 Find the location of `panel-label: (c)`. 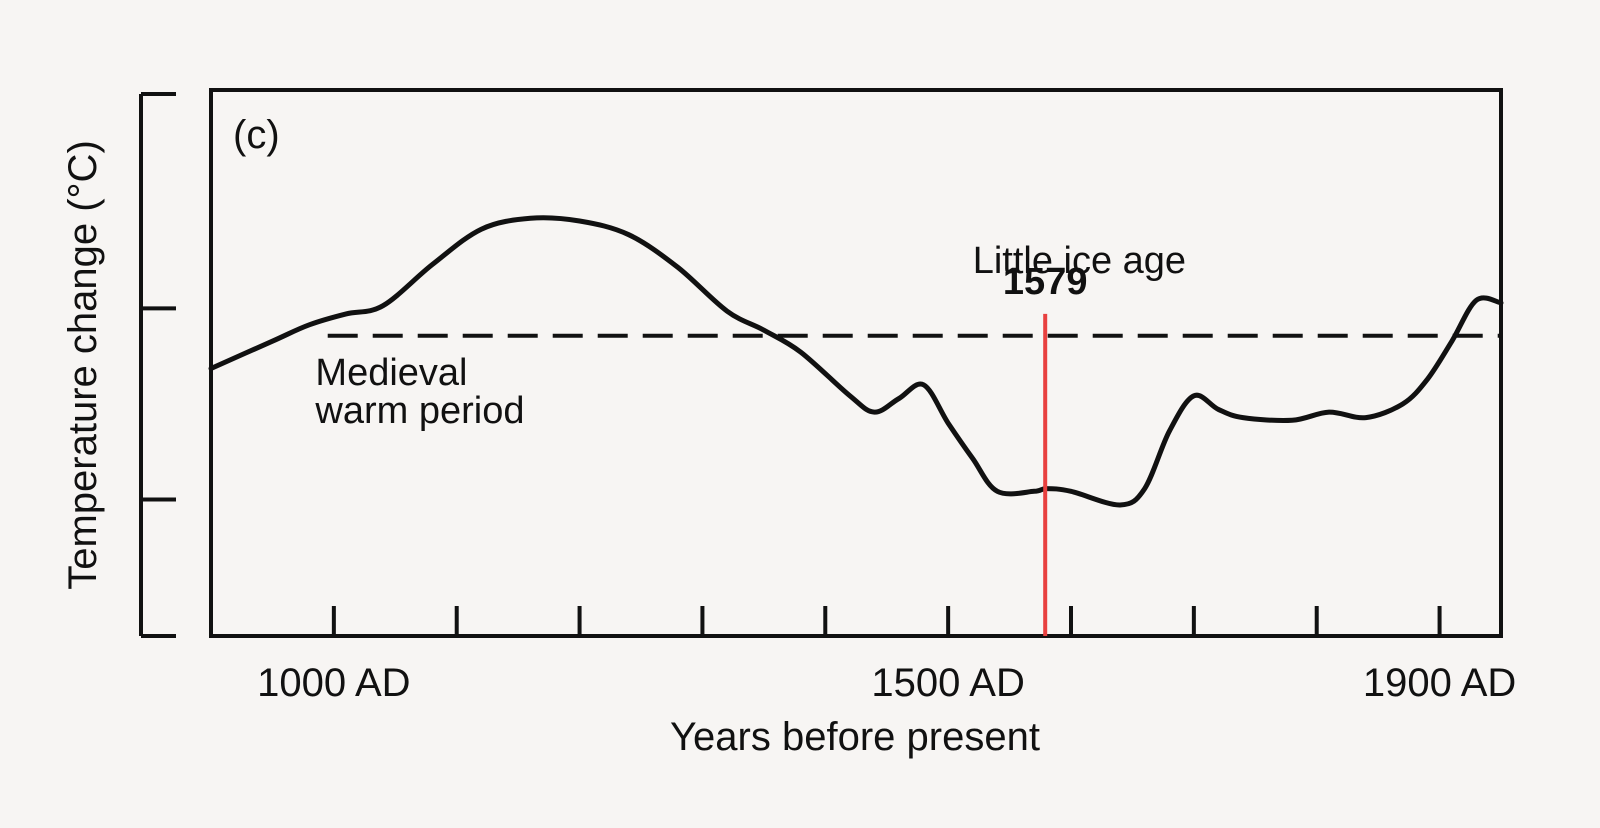

panel-label: (c) is located at coordinates (256, 135).